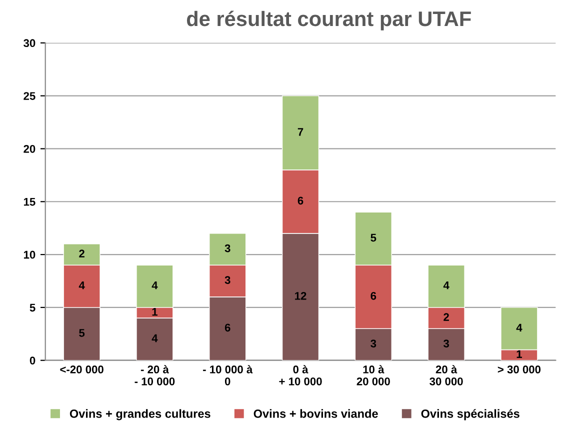 The image size is (567, 429). What do you see at coordinates (154, 375) in the screenshot?
I see `x-tick-label: - 20 à - 10 000` at bounding box center [154, 375].